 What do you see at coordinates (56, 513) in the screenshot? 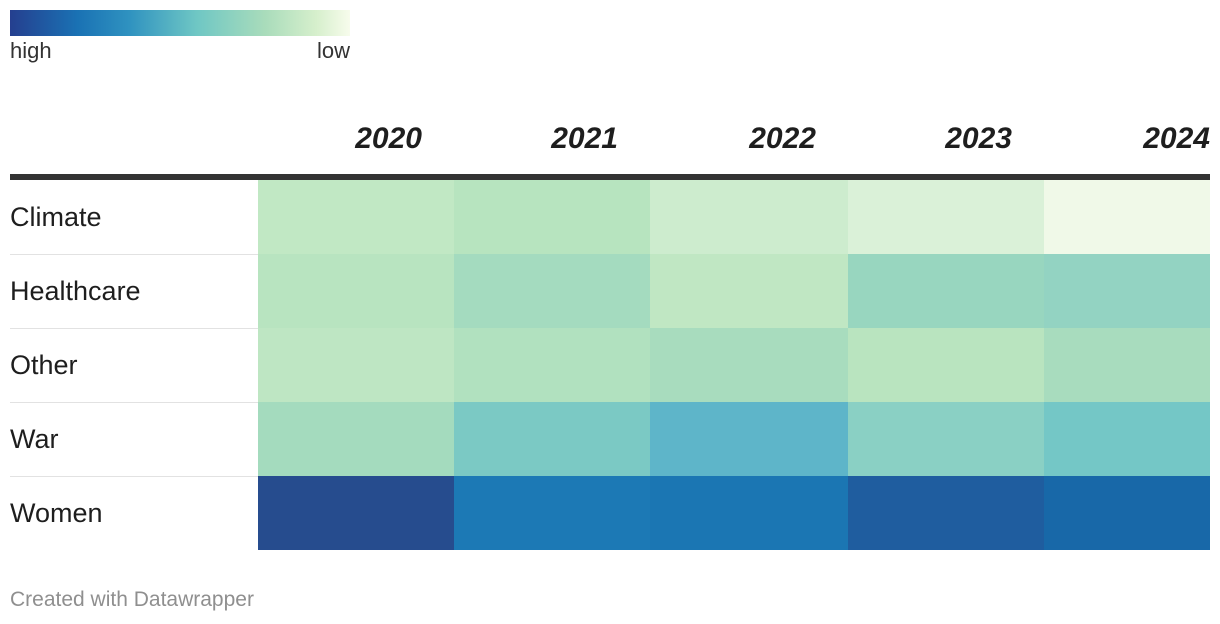
I see `row-label-women: Women` at bounding box center [56, 513].